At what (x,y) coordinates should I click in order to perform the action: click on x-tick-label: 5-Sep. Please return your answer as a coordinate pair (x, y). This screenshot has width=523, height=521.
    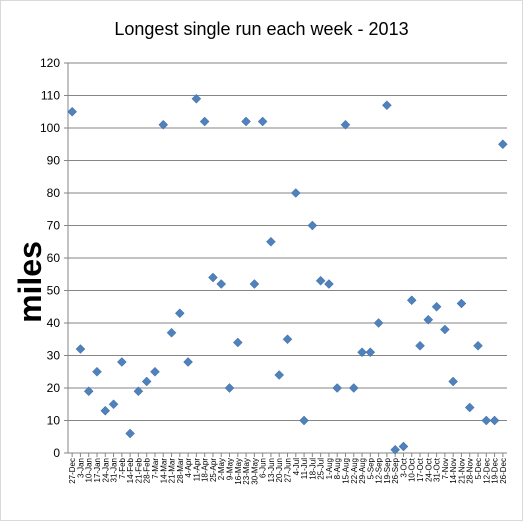
    Looking at the image, I should click on (370, 468).